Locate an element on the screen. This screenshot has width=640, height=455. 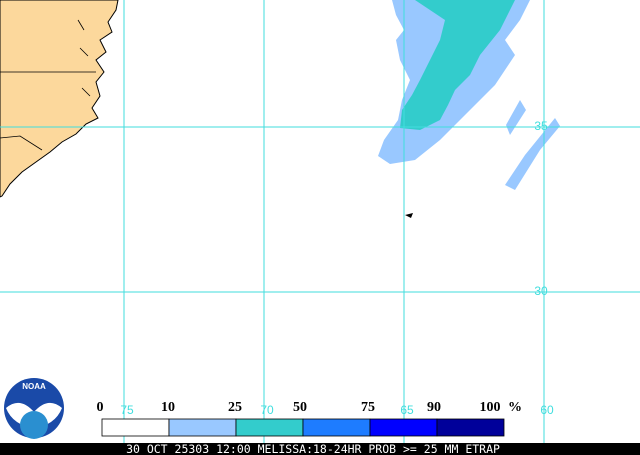
latitude-label: 35 is located at coordinates (541, 126).